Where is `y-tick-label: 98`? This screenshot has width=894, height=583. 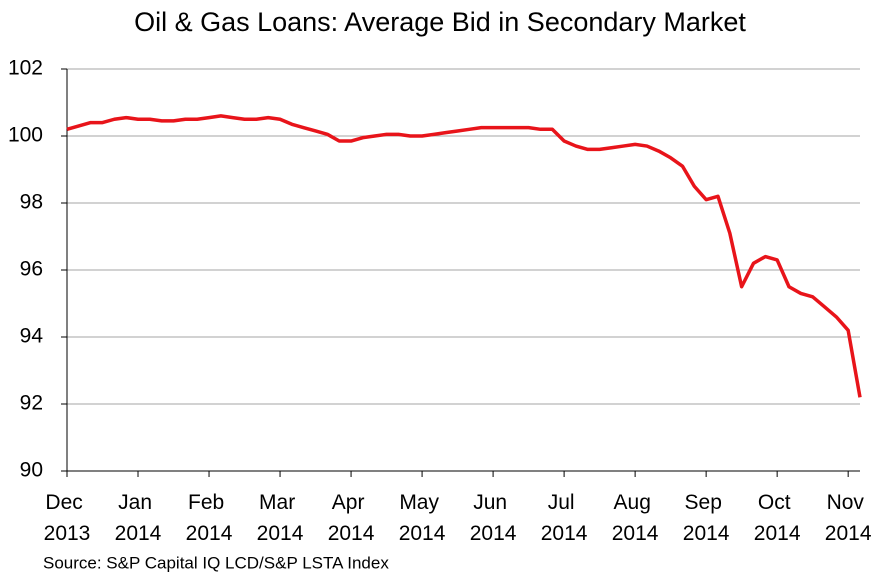 y-tick-label: 98 is located at coordinates (31, 202).